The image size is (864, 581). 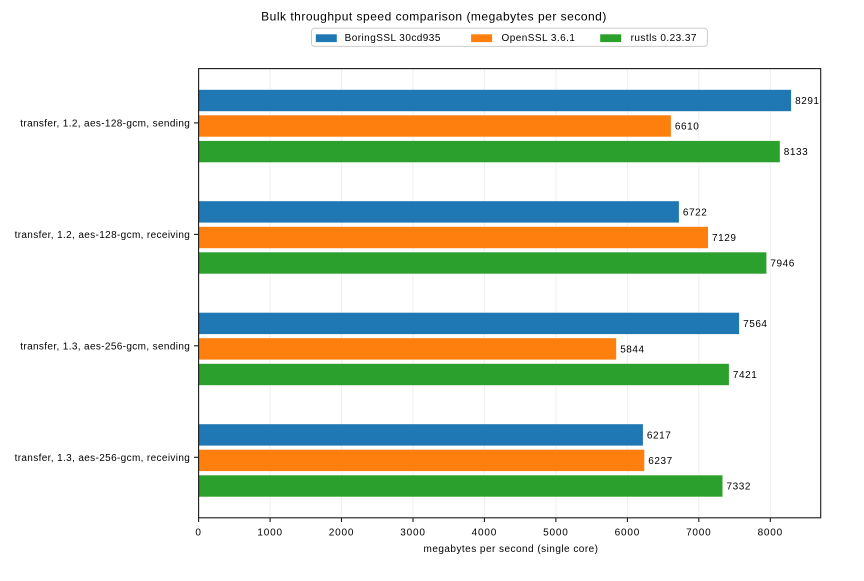 I want to click on svg-text: 8133, so click(x=796, y=152).